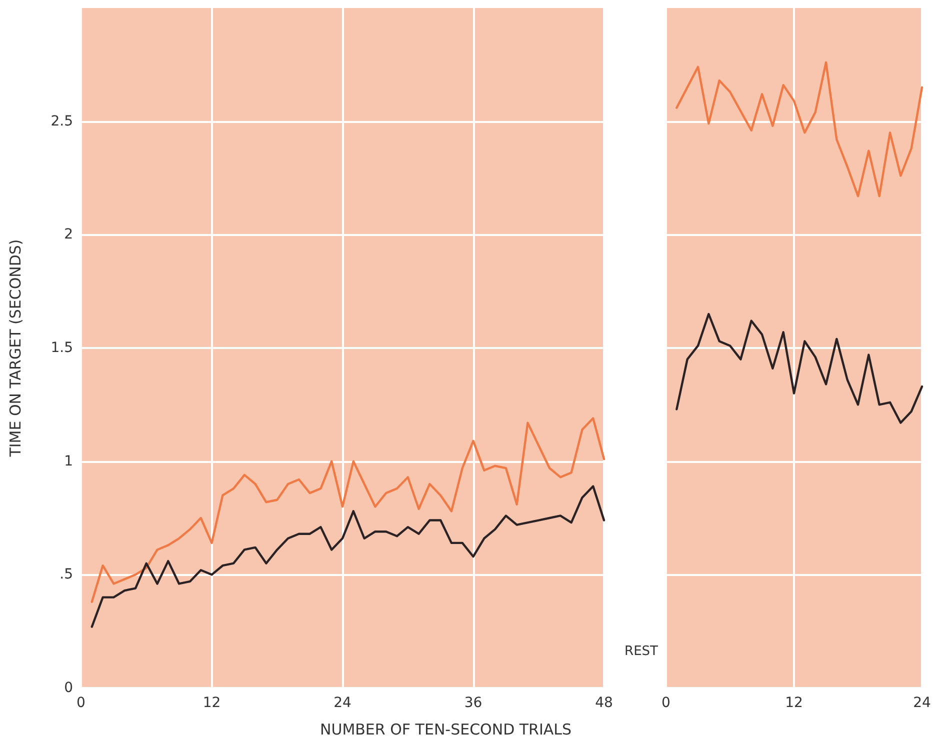 This screenshot has width=945, height=755. I want to click on y-tick-label: 0, so click(68, 688).